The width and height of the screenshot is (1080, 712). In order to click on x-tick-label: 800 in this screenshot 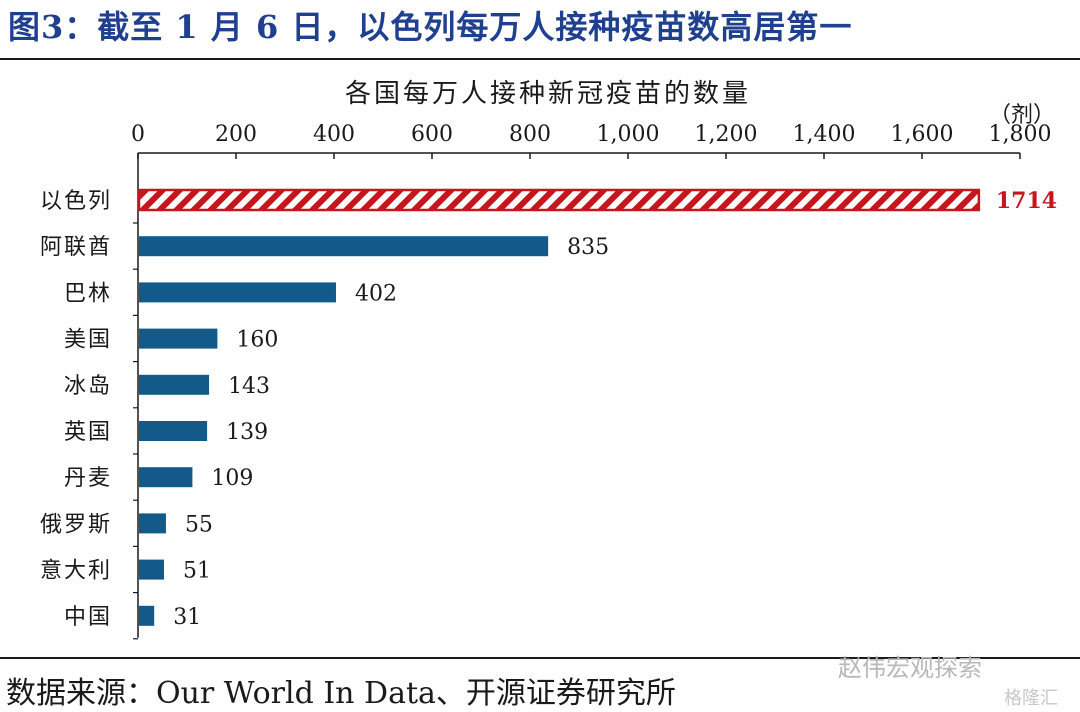, I will do `click(530, 134)`.